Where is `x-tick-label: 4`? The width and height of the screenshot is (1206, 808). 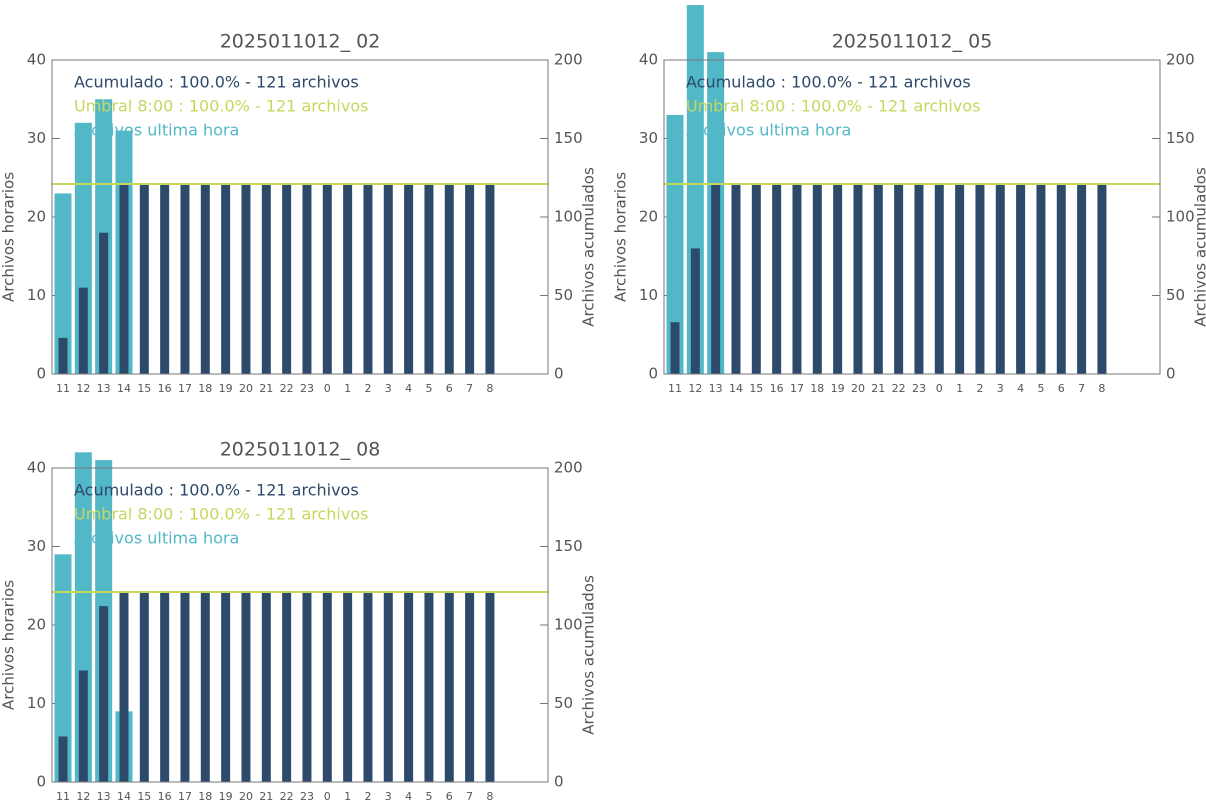 x-tick-label: 4 is located at coordinates (408, 796).